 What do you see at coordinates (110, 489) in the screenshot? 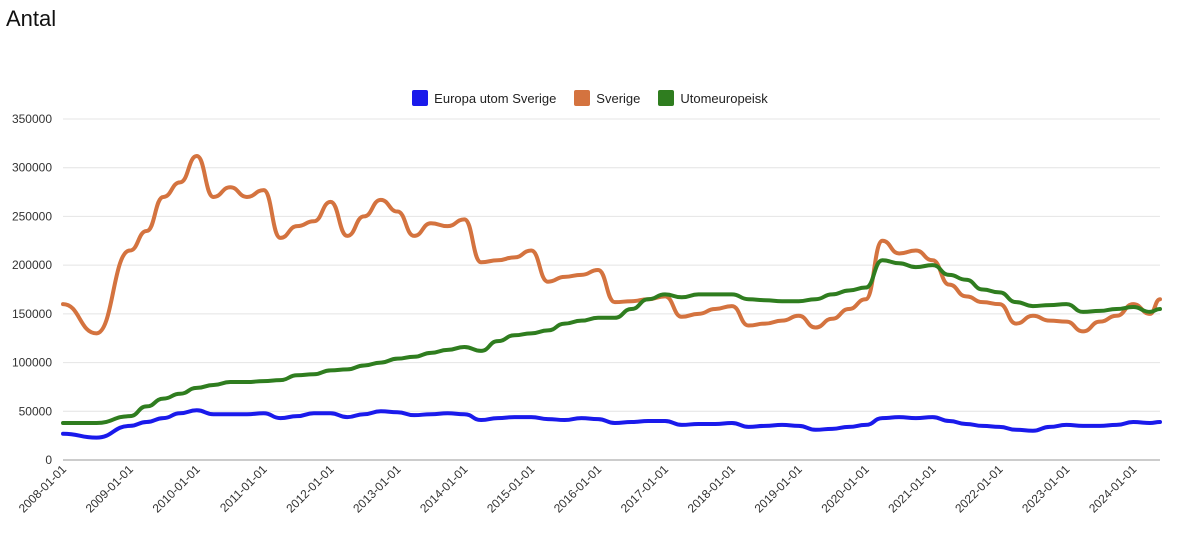
I see `x-tick-label: 2009-01-01` at bounding box center [110, 489].